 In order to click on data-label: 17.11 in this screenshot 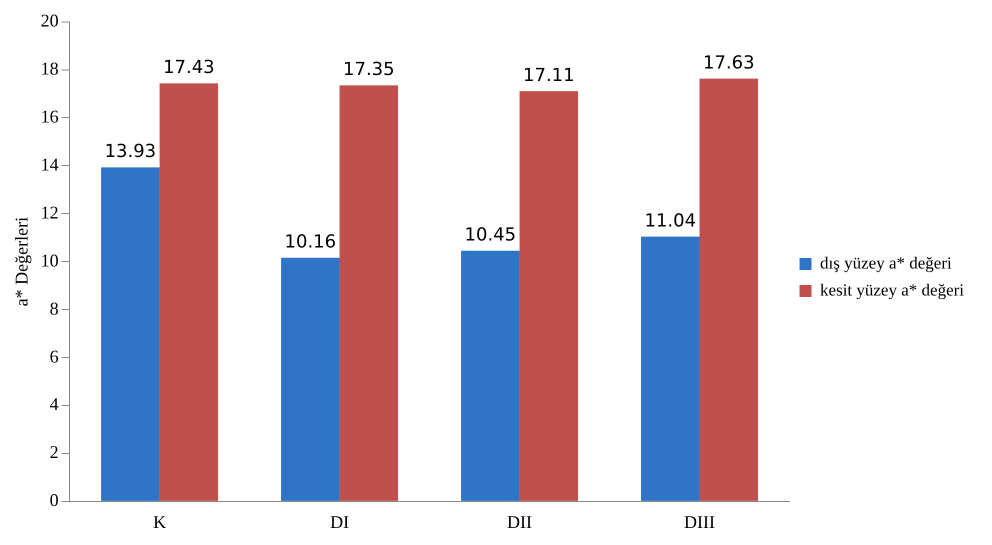, I will do `click(549, 75)`.